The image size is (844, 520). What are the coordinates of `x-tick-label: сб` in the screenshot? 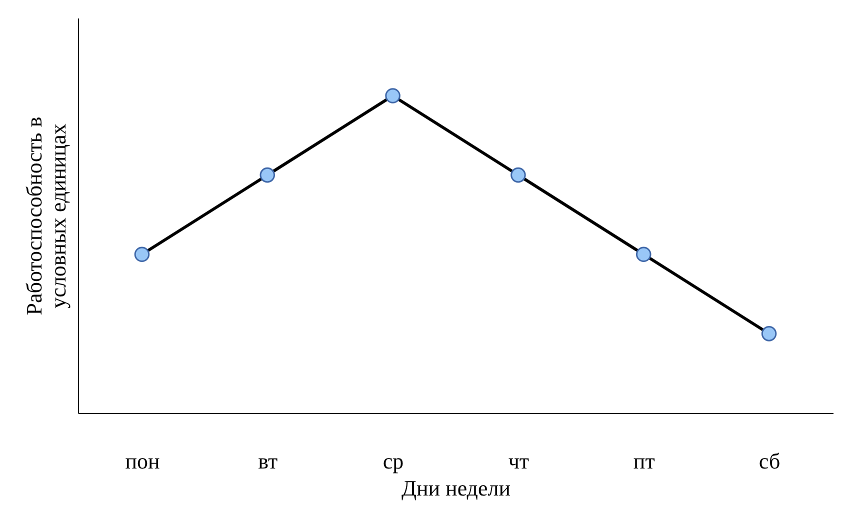 It's located at (769, 461).